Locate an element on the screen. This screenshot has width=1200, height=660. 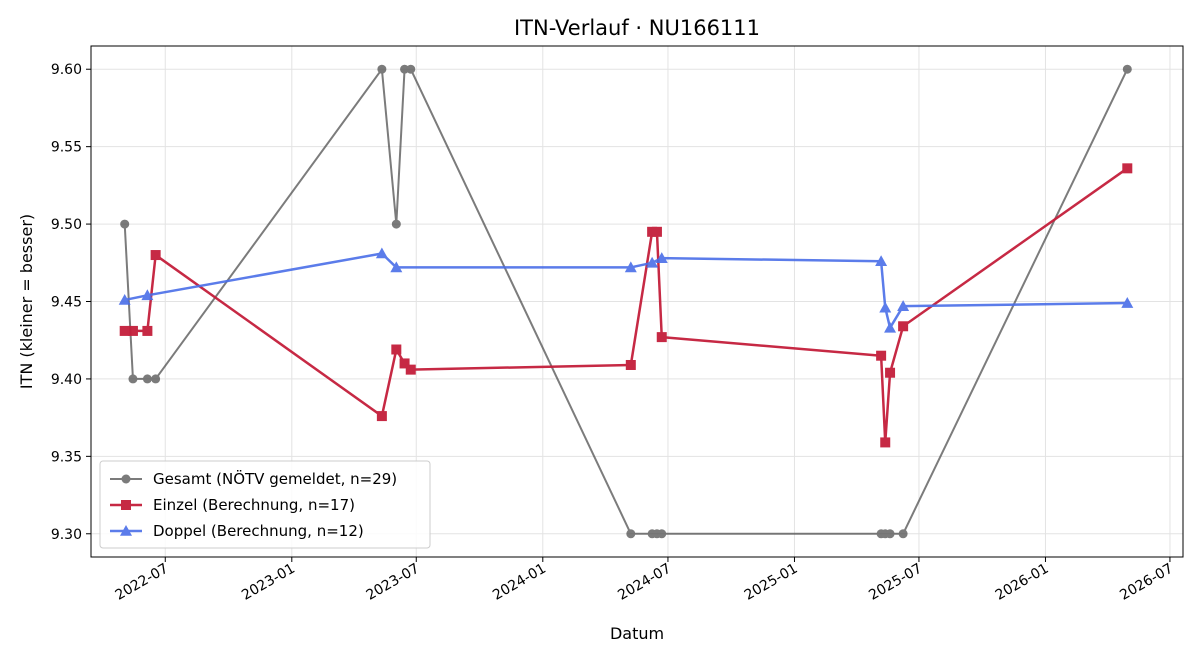
legend-label: Gesamt (NÖTV gemeldet, n=29) is located at coordinates (275, 478).